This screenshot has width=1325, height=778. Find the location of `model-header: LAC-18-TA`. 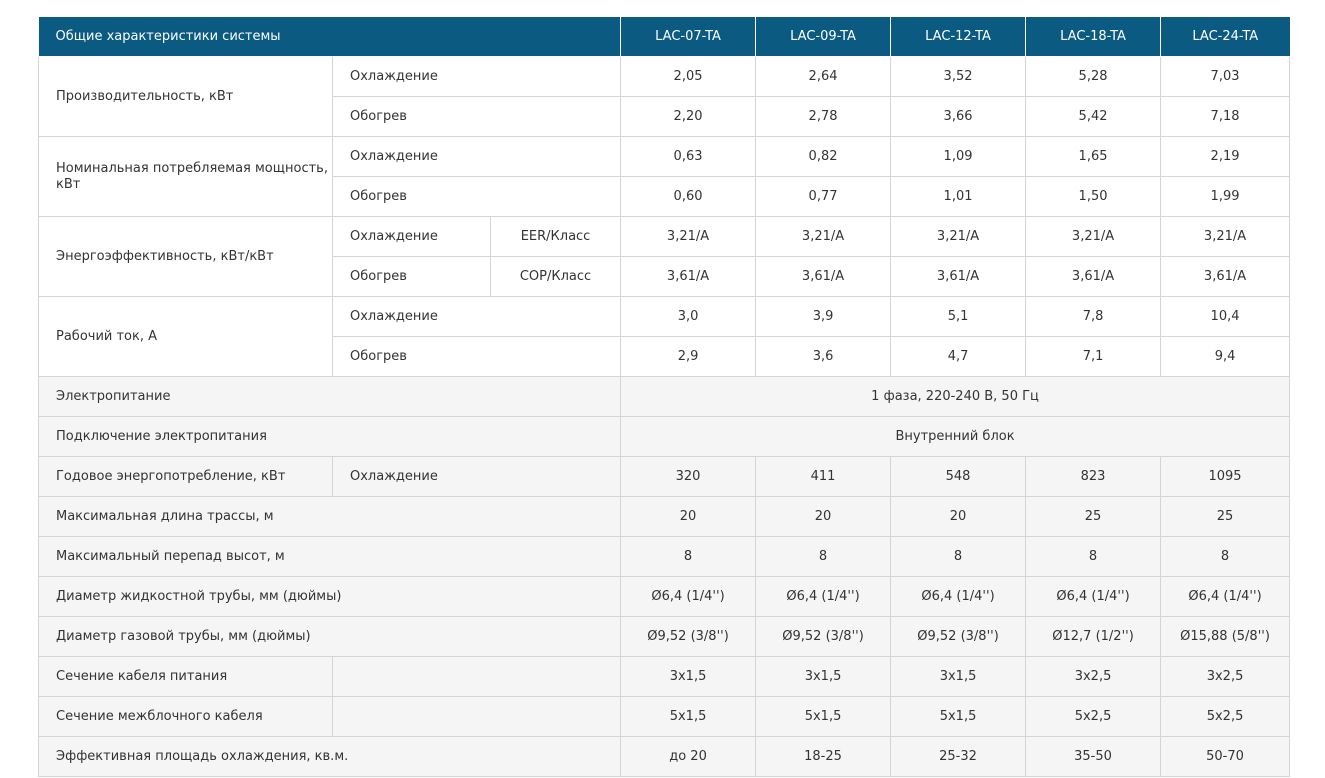

model-header: LAC-18-TA is located at coordinates (1093, 37).